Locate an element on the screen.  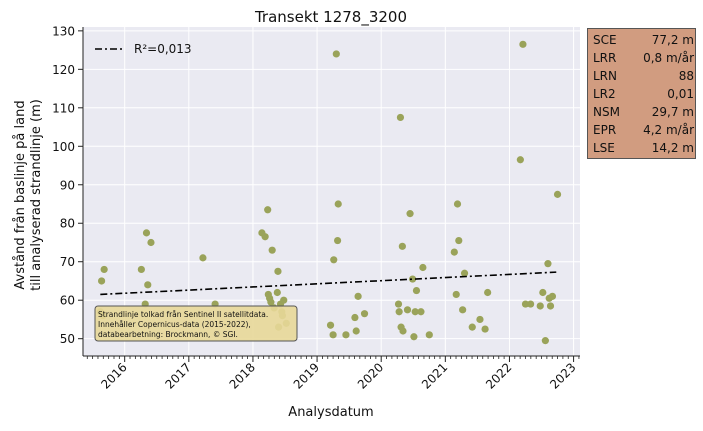
y-tick-label: 110 is located at coordinates (63, 108).